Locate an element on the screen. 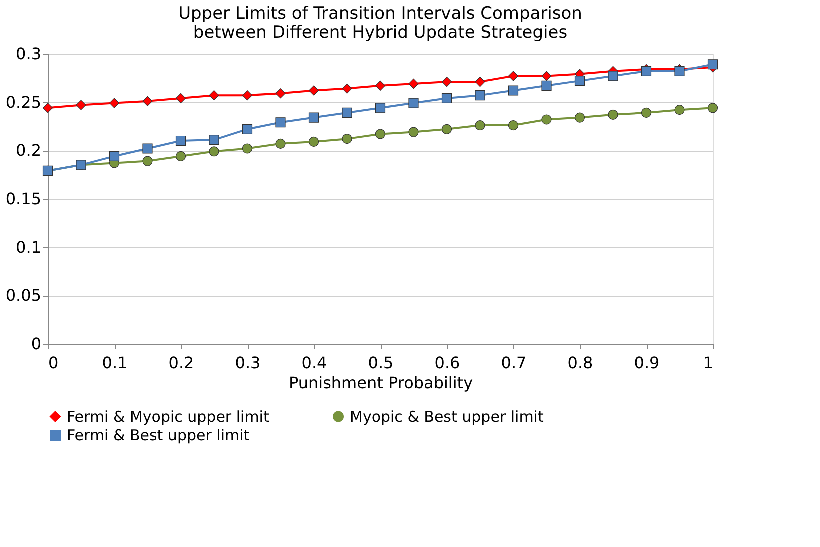 The height and width of the screenshot is (547, 820). x-tick-label: 0.8 is located at coordinates (581, 363).